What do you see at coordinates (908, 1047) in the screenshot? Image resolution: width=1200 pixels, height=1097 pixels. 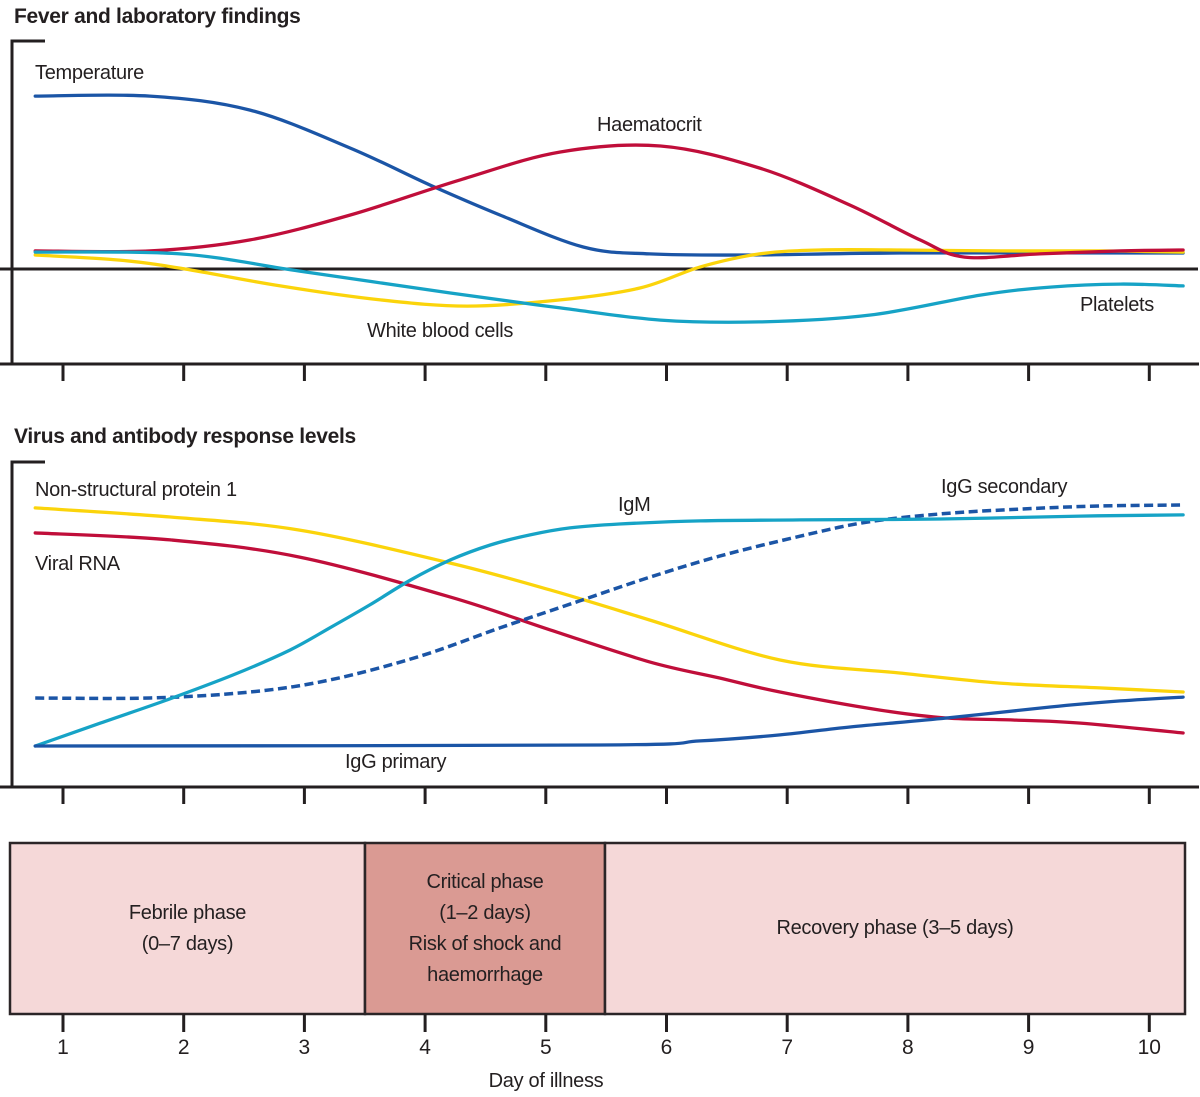 I see `x-tick-label: 8` at bounding box center [908, 1047].